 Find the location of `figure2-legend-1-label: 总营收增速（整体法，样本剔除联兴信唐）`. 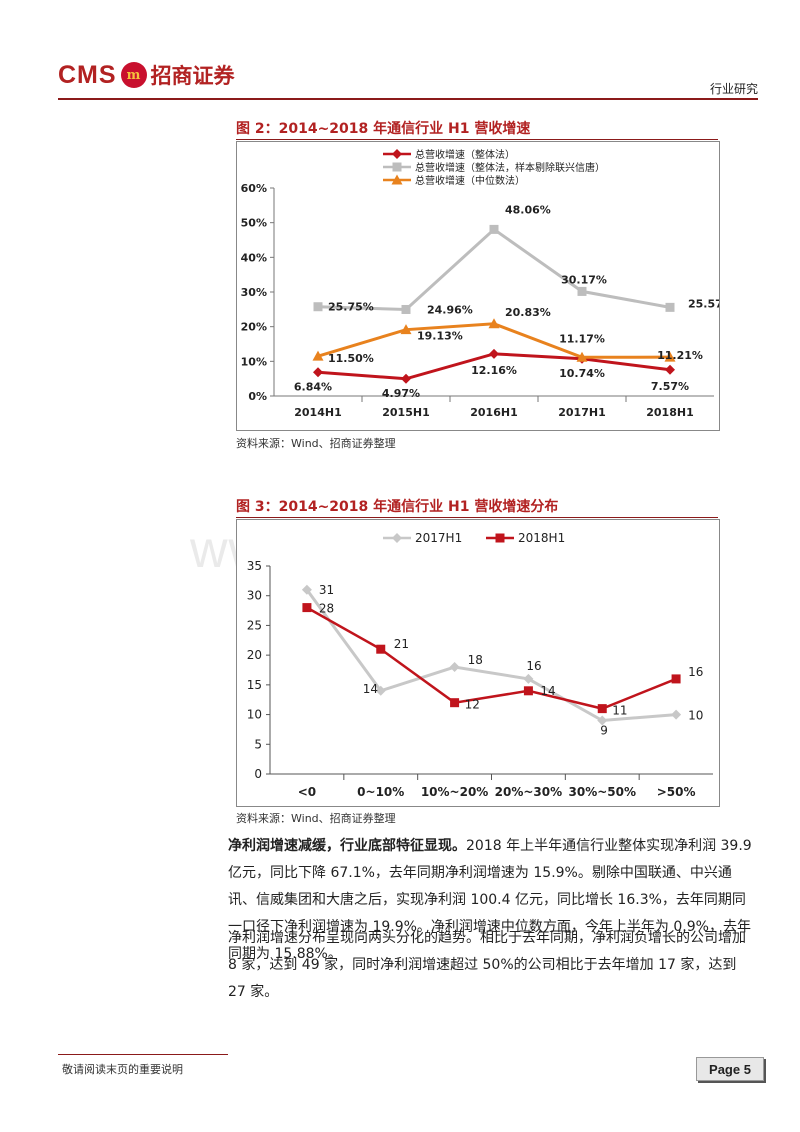

figure2-legend-1-label: 总营收增速（整体法，样本剔除联兴信唐） is located at coordinates (510, 167).